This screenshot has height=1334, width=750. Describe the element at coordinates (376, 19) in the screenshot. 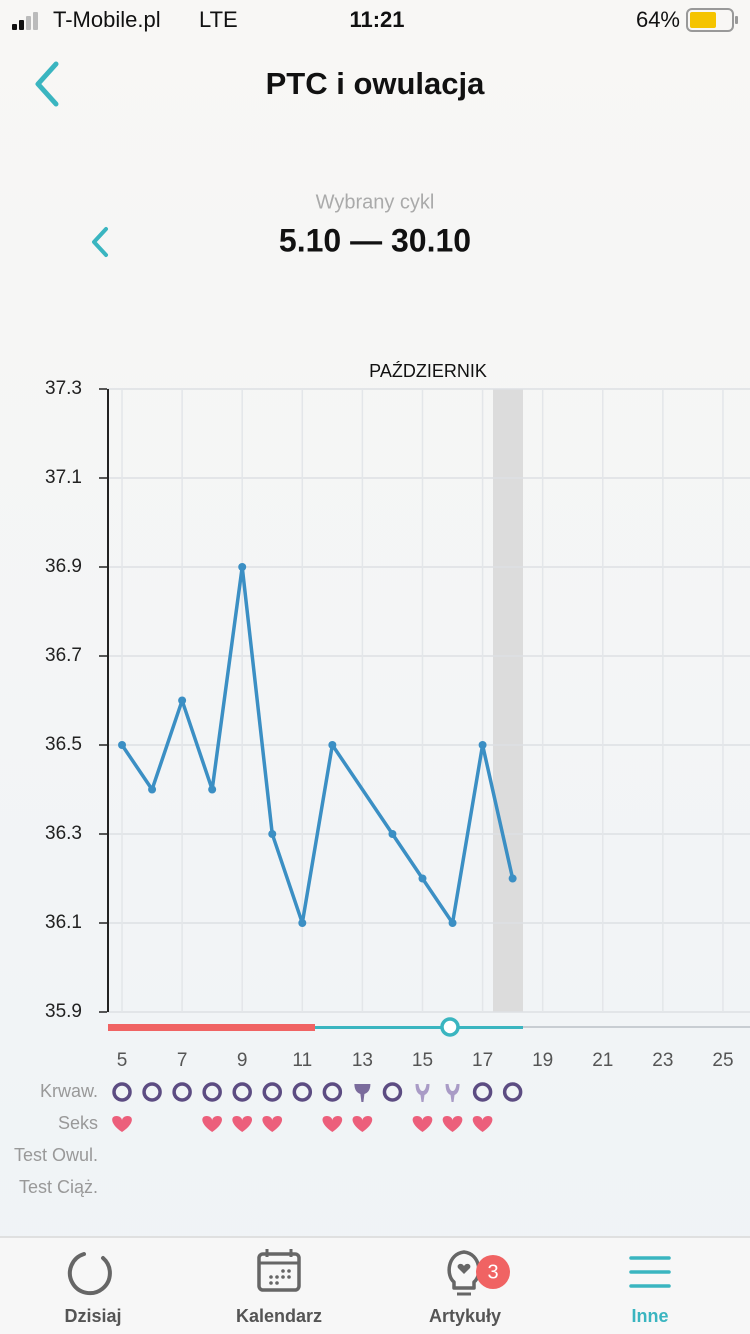

I see `clock: 11:21` at that location.